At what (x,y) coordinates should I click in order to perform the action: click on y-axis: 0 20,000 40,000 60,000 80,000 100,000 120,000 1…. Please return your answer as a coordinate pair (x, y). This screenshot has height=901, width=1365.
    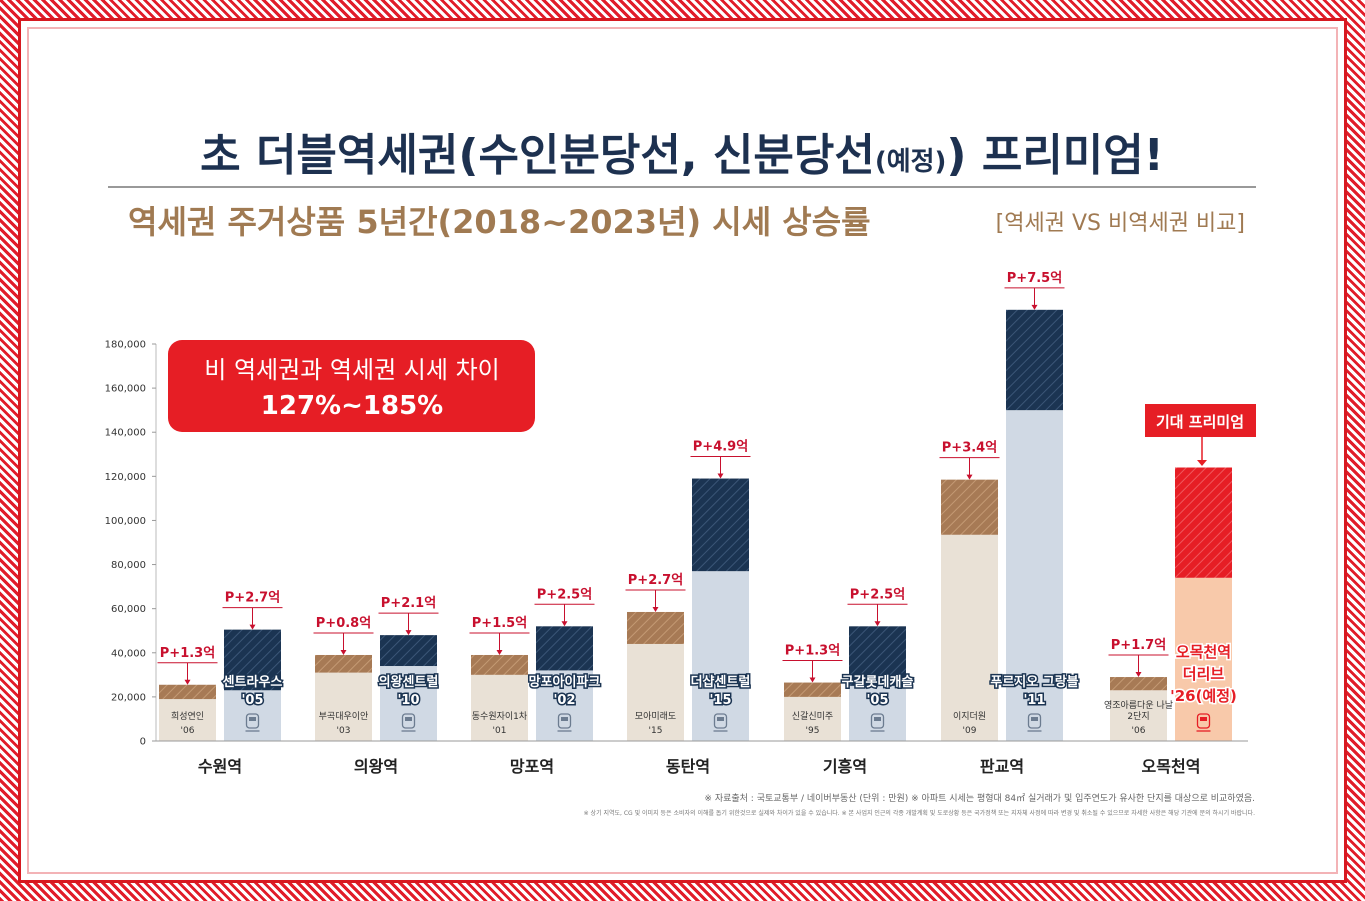
    Looking at the image, I should click on (131, 544).